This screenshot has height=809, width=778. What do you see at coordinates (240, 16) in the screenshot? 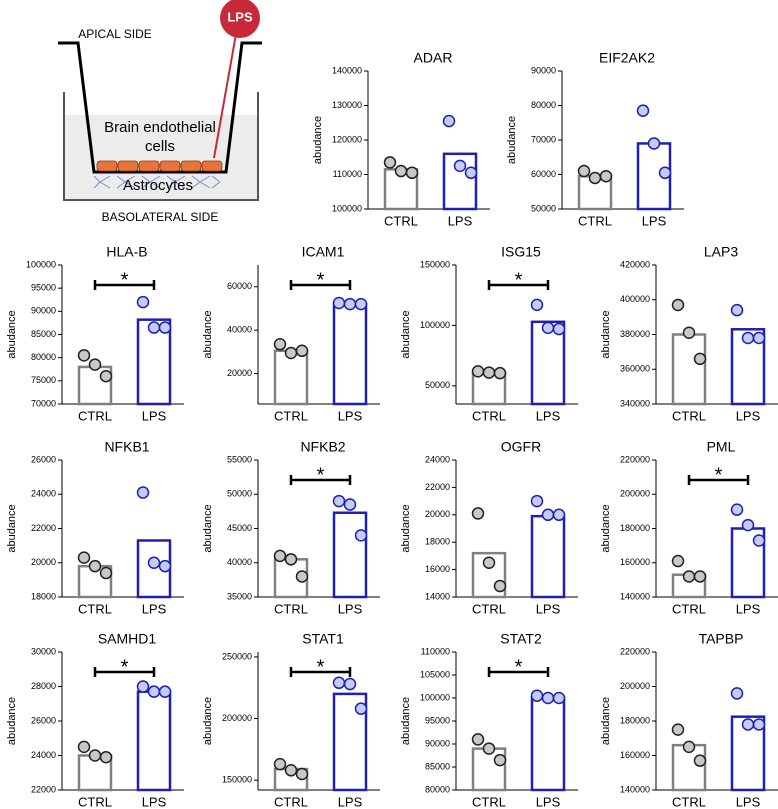
I see `lps-label: LPS` at bounding box center [240, 16].